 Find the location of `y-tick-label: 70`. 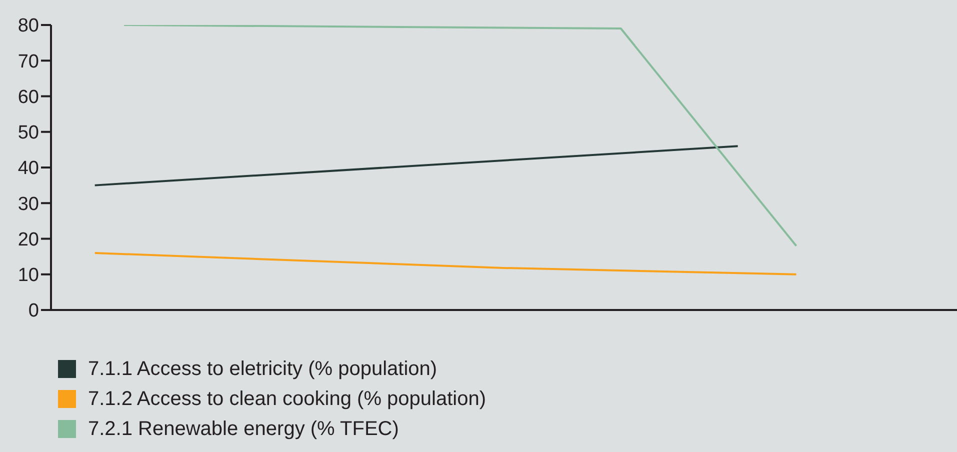

y-tick-label: 70 is located at coordinates (28, 61).